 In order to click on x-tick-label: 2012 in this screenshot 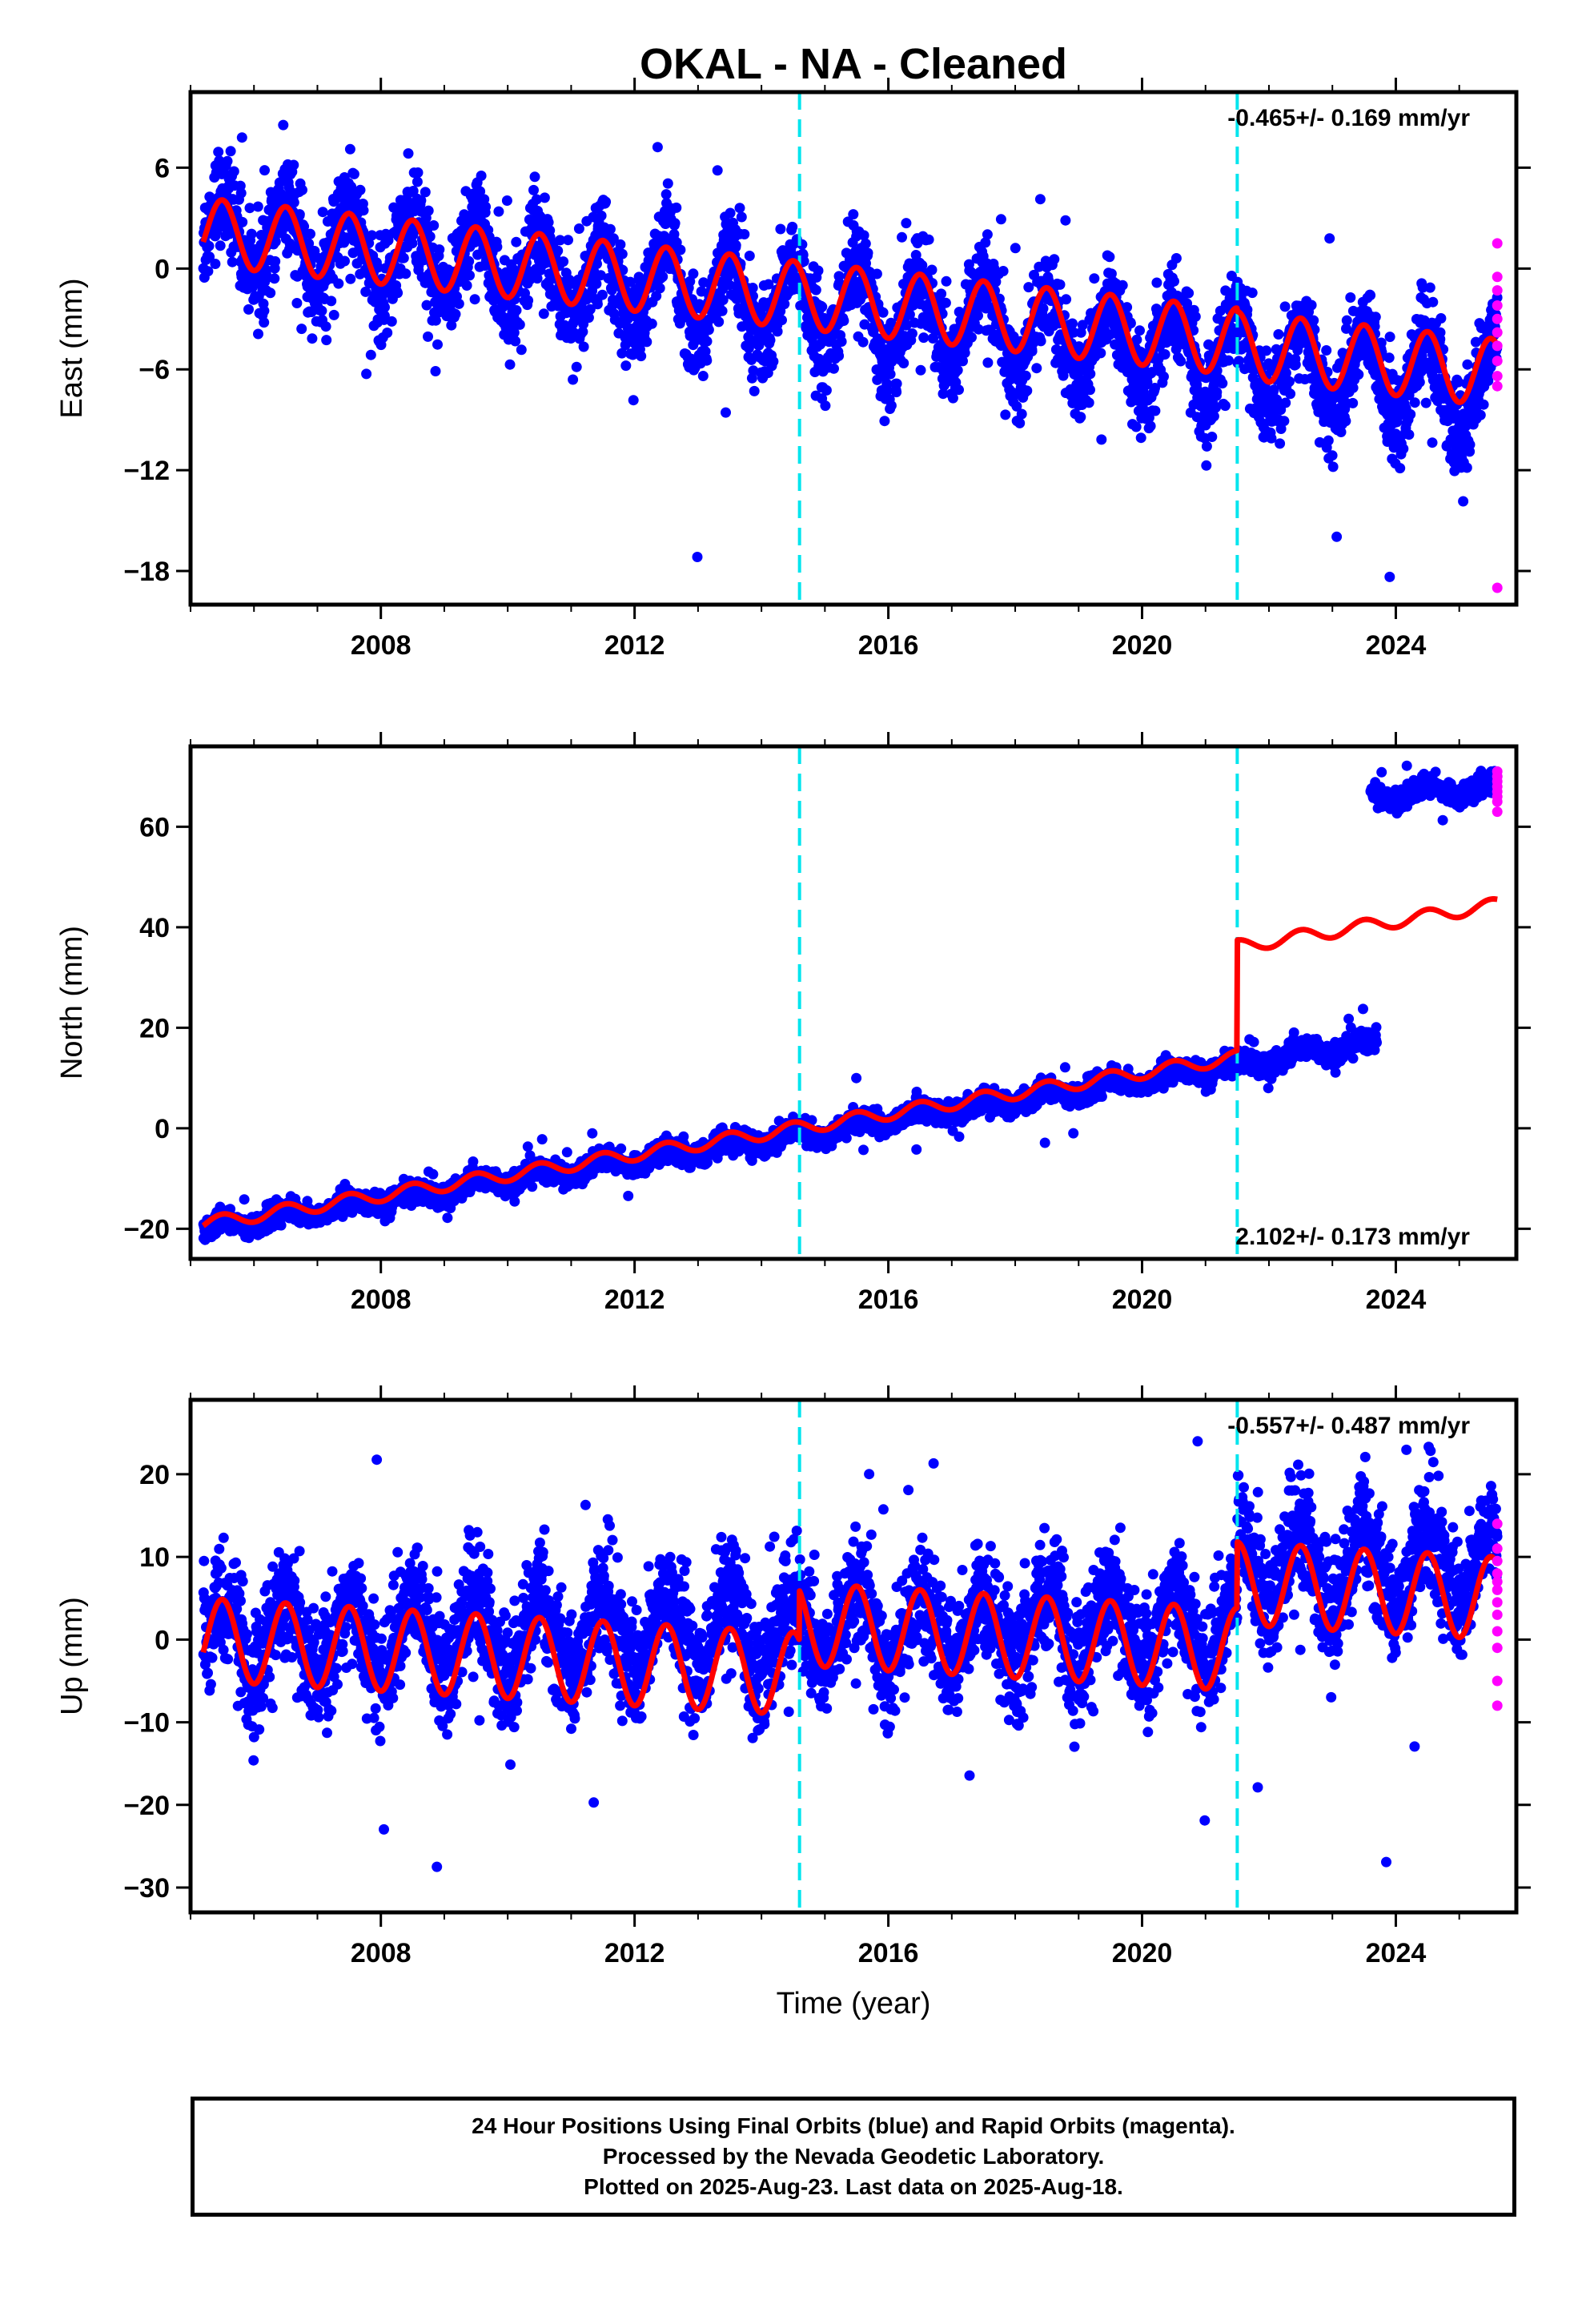, I will do `click(634, 645)`.